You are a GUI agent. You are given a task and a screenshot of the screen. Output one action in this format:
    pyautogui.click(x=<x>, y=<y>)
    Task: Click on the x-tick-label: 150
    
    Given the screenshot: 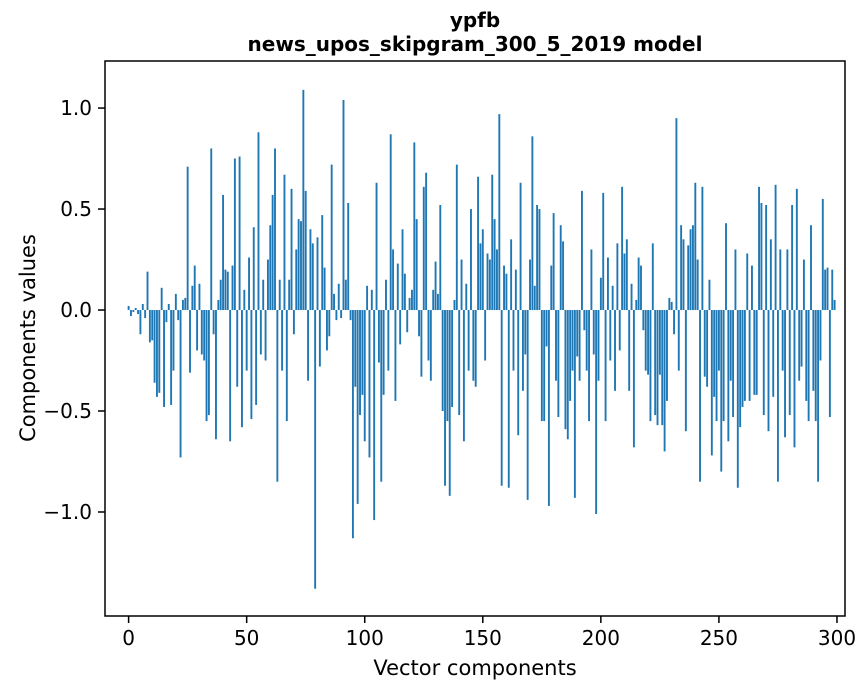 What is the action you would take?
    pyautogui.click(x=483, y=638)
    